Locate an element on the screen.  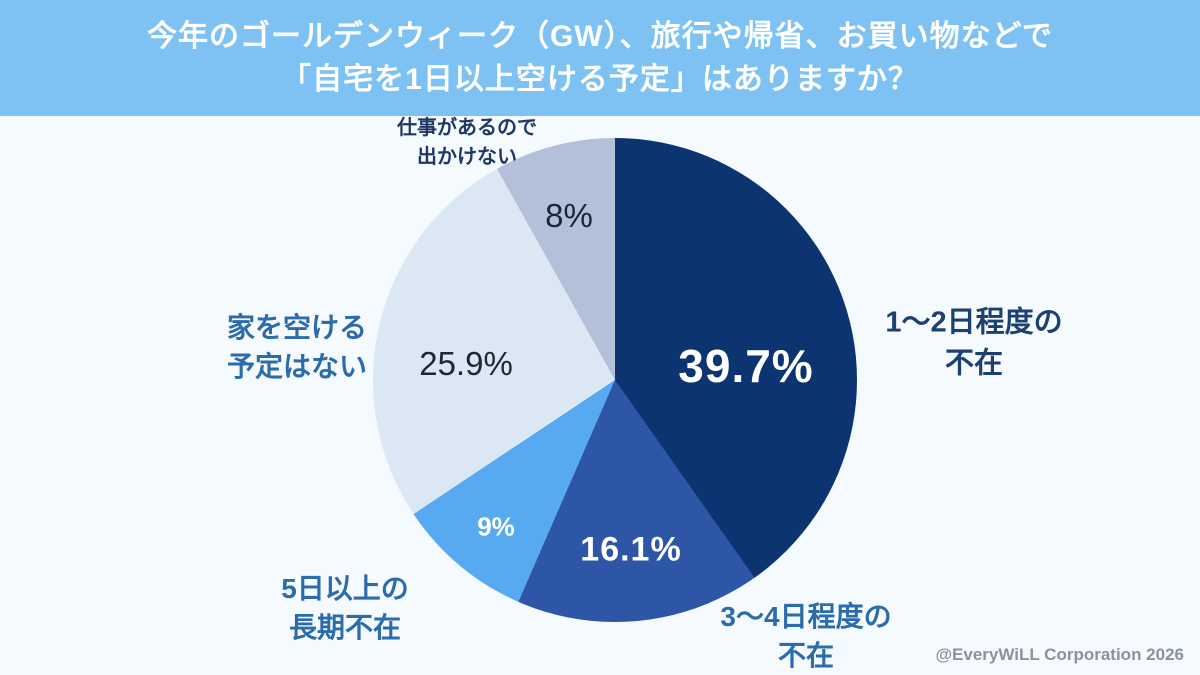
slice-label-work-line2: 出かけない is located at coordinates (467, 157).